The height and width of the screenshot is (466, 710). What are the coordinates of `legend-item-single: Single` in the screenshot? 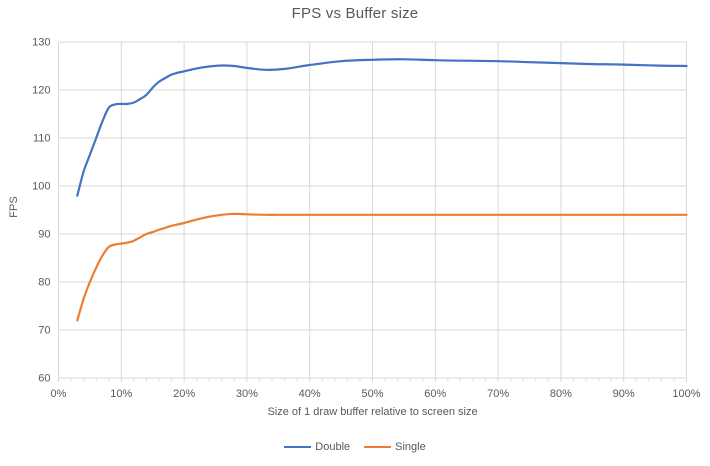 It's located at (395, 447).